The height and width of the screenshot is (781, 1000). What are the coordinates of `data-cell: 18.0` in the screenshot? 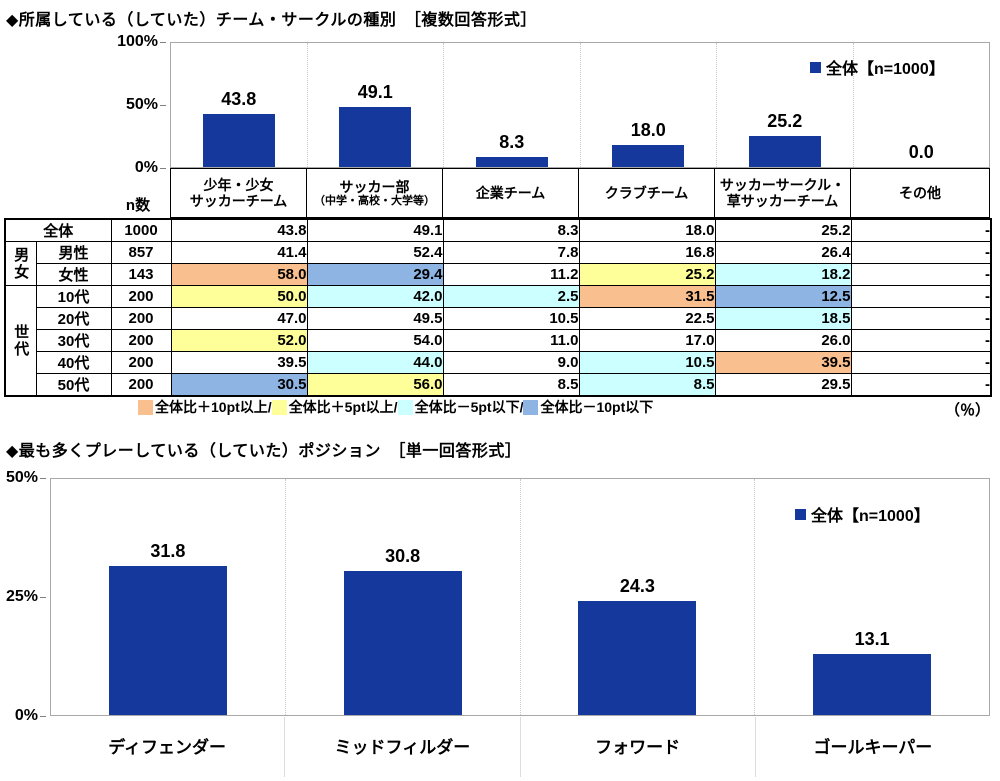 It's located at (647, 230).